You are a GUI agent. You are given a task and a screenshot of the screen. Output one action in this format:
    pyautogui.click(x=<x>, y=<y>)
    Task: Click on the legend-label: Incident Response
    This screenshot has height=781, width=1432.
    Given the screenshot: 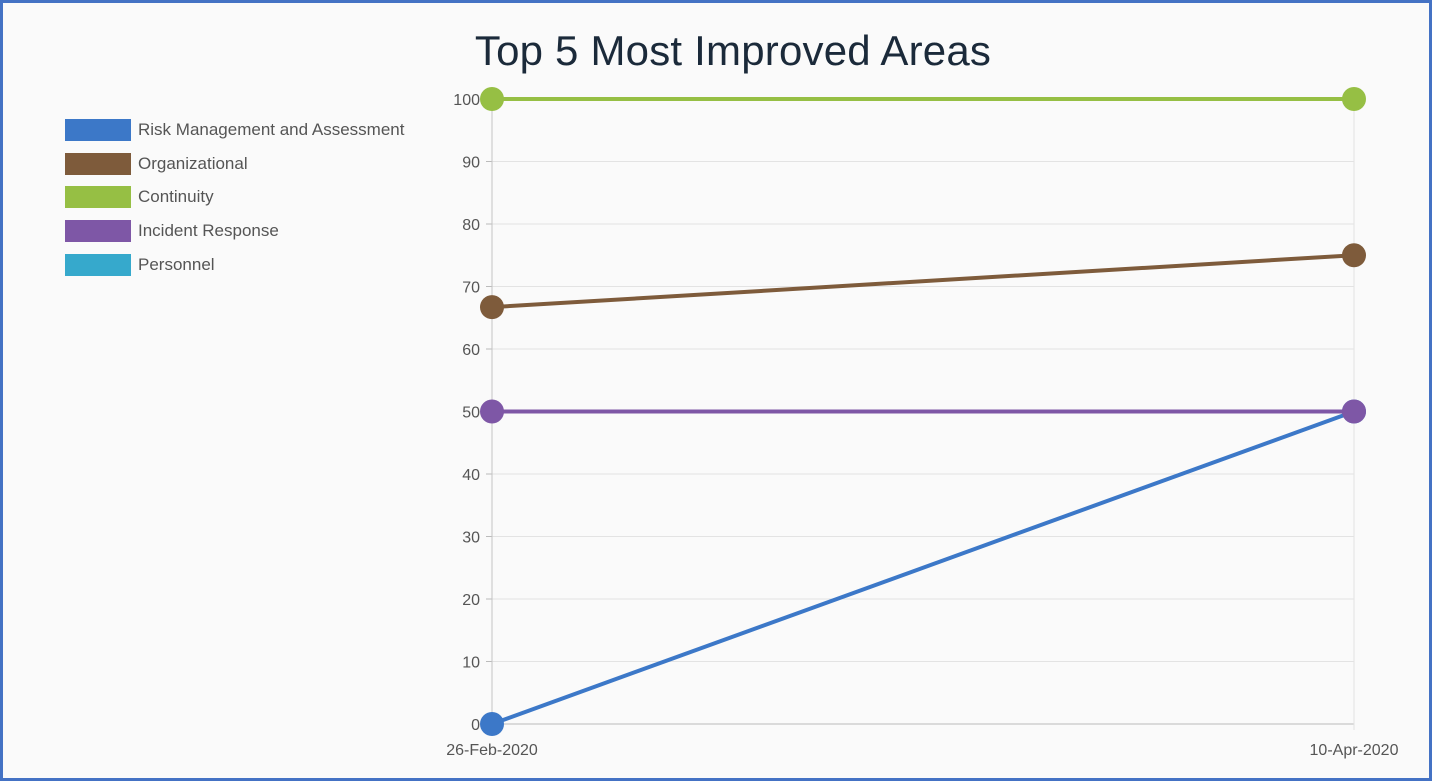 What is the action you would take?
    pyautogui.click(x=208, y=230)
    